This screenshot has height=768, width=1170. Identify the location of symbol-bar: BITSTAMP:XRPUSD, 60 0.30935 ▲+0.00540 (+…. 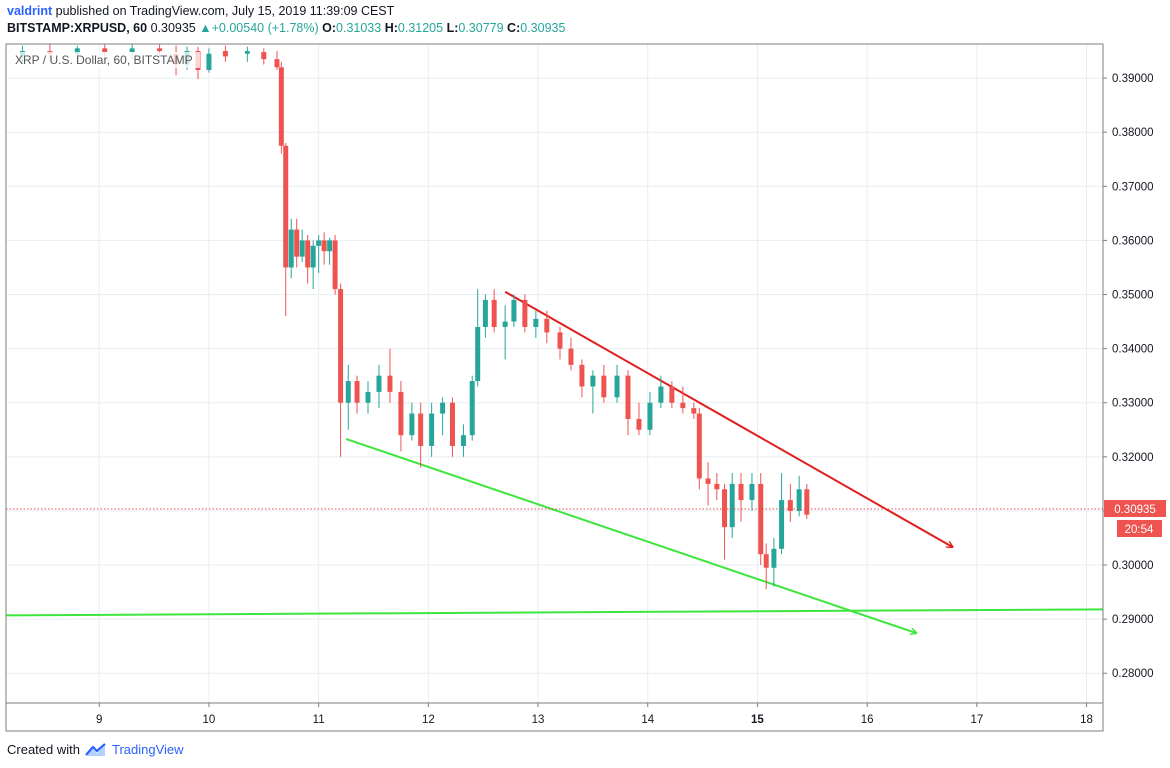
(286, 28).